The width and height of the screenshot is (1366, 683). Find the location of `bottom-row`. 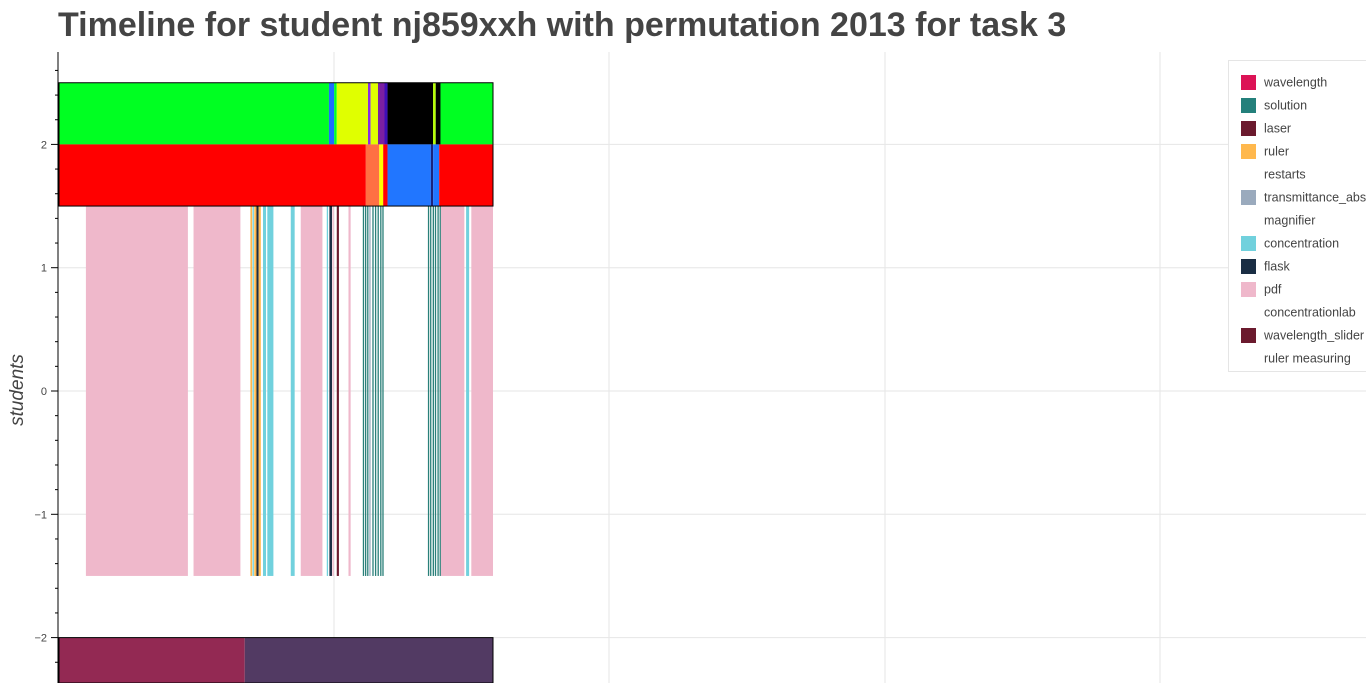

bottom-row is located at coordinates (276, 660).